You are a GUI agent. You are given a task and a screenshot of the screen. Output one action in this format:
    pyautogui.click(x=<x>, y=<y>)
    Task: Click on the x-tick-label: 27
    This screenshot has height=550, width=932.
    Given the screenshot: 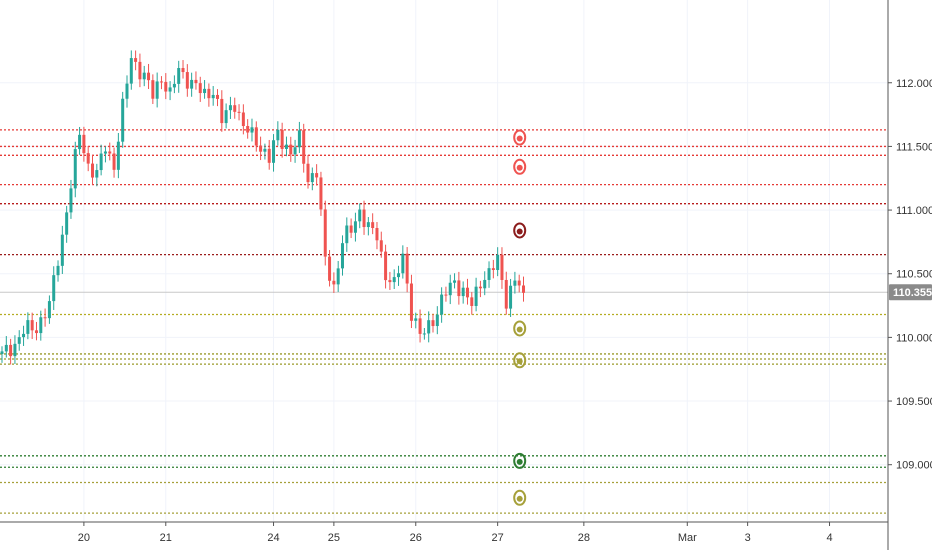 What is the action you would take?
    pyautogui.click(x=498, y=538)
    